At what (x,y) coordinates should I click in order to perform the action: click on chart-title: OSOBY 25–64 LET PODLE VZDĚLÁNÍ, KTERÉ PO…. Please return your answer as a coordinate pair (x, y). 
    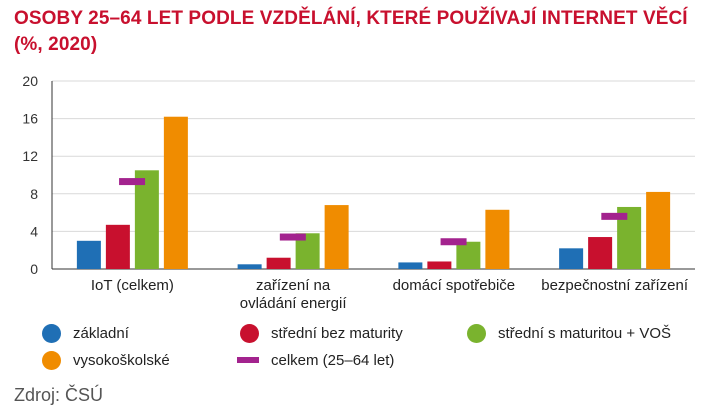
    Looking at the image, I should click on (354, 32).